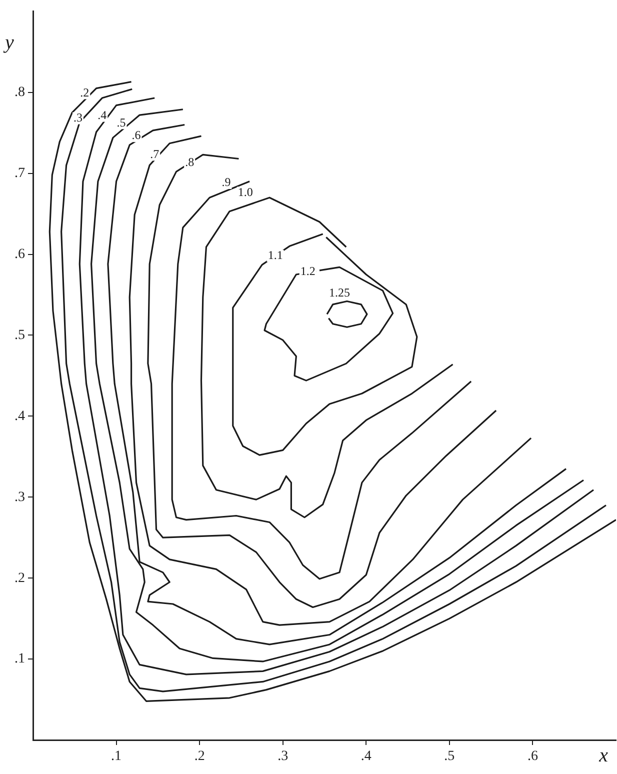 The image size is (617, 774). Describe the element at coordinates (8, 43) in the screenshot. I see `y-axis-title: y` at that location.